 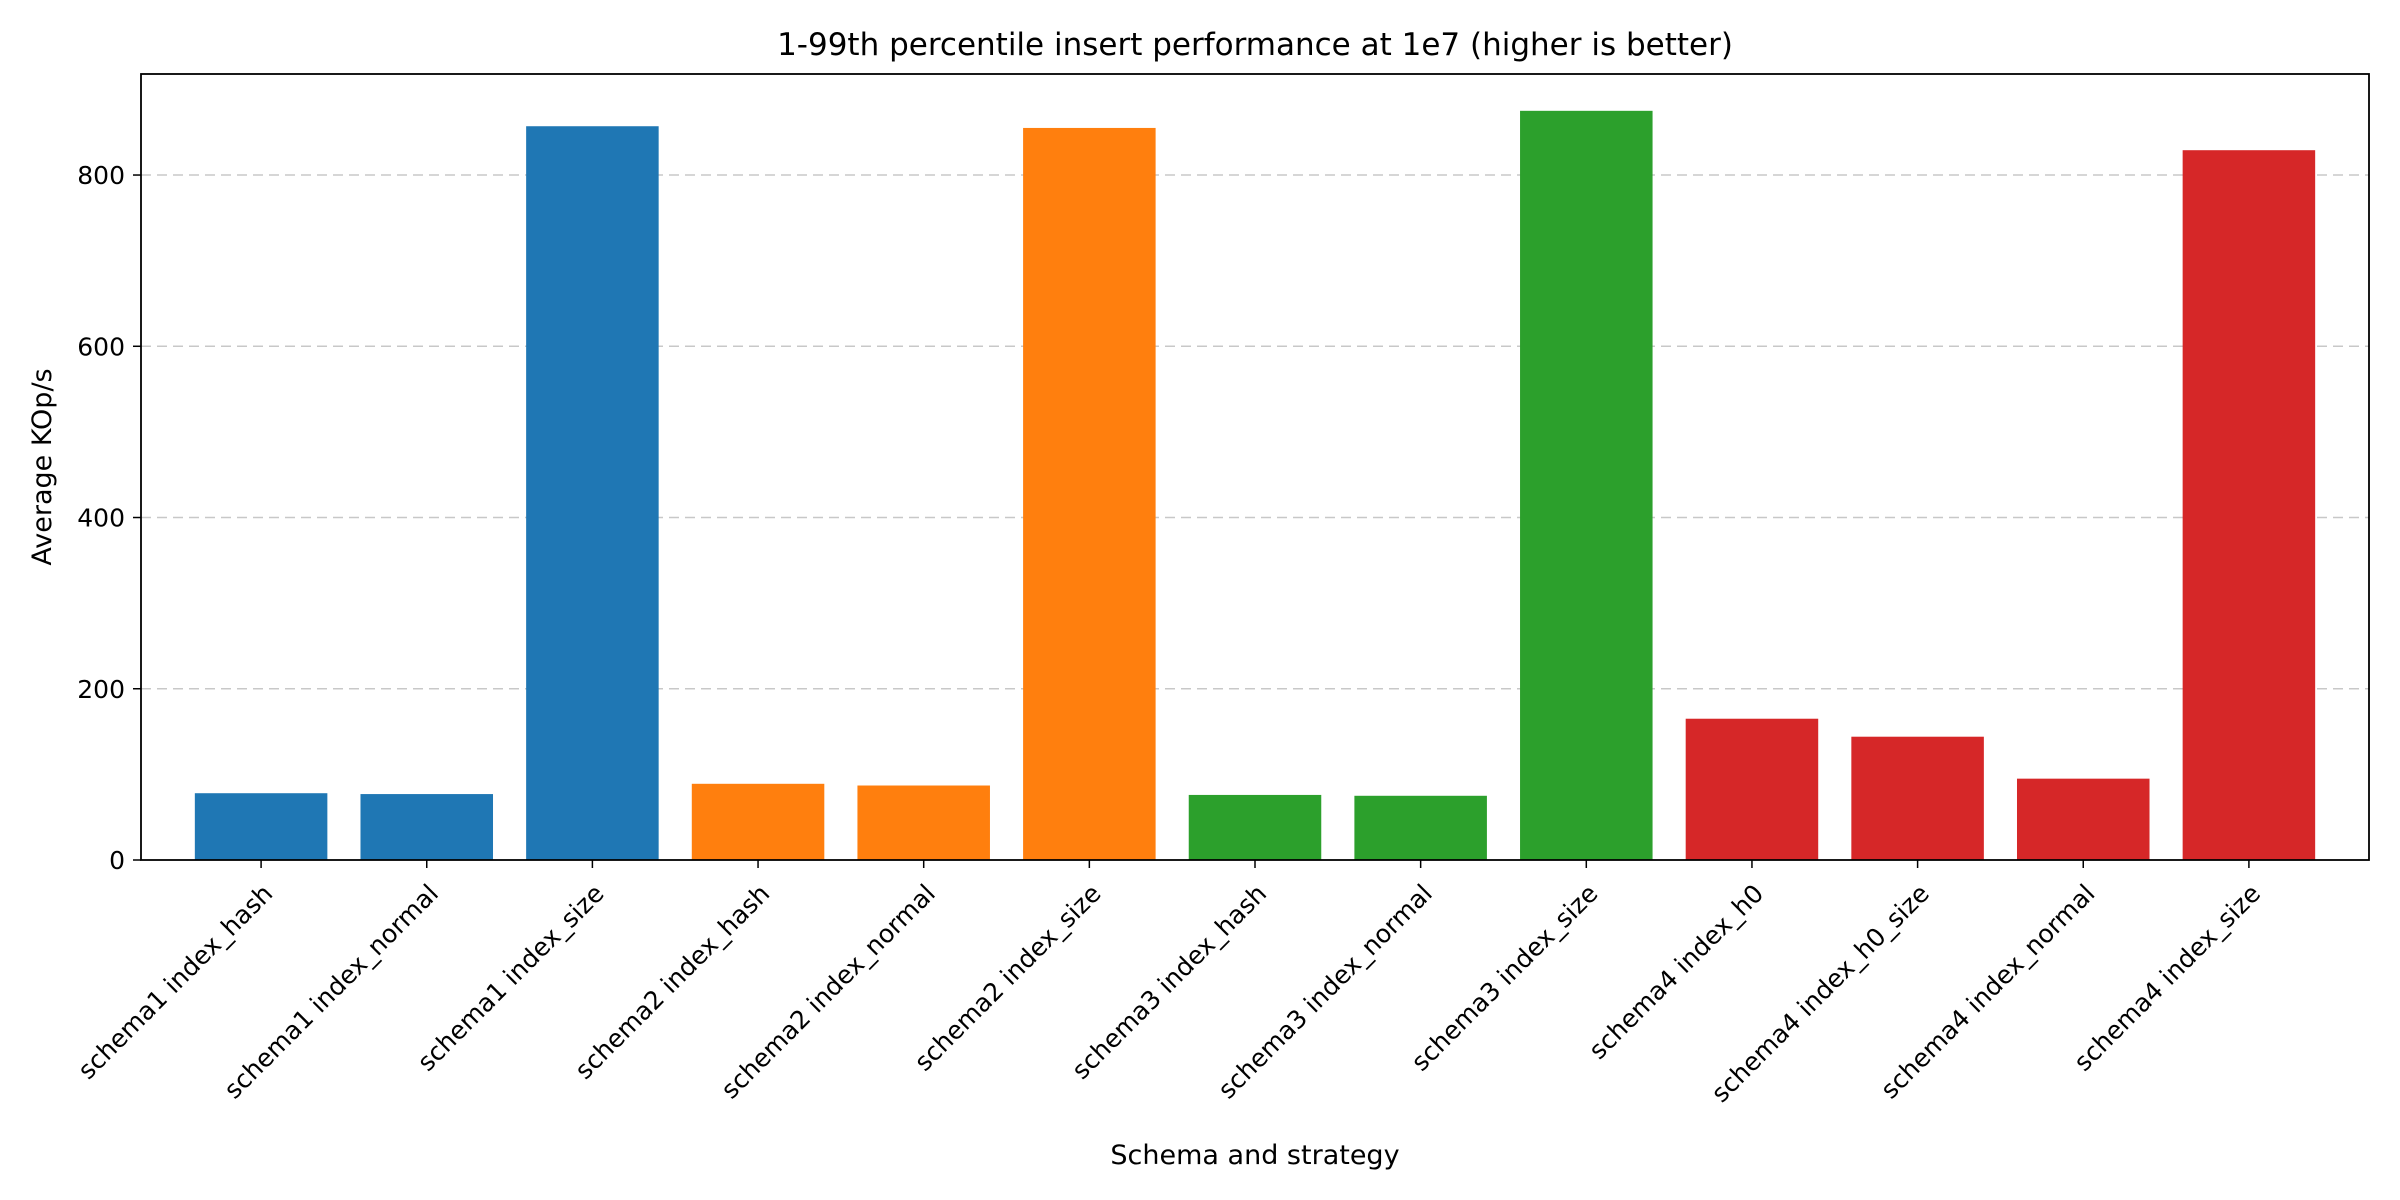 What do you see at coordinates (1008, 978) in the screenshot?
I see `x-tick-label: schema2 index_size` at bounding box center [1008, 978].